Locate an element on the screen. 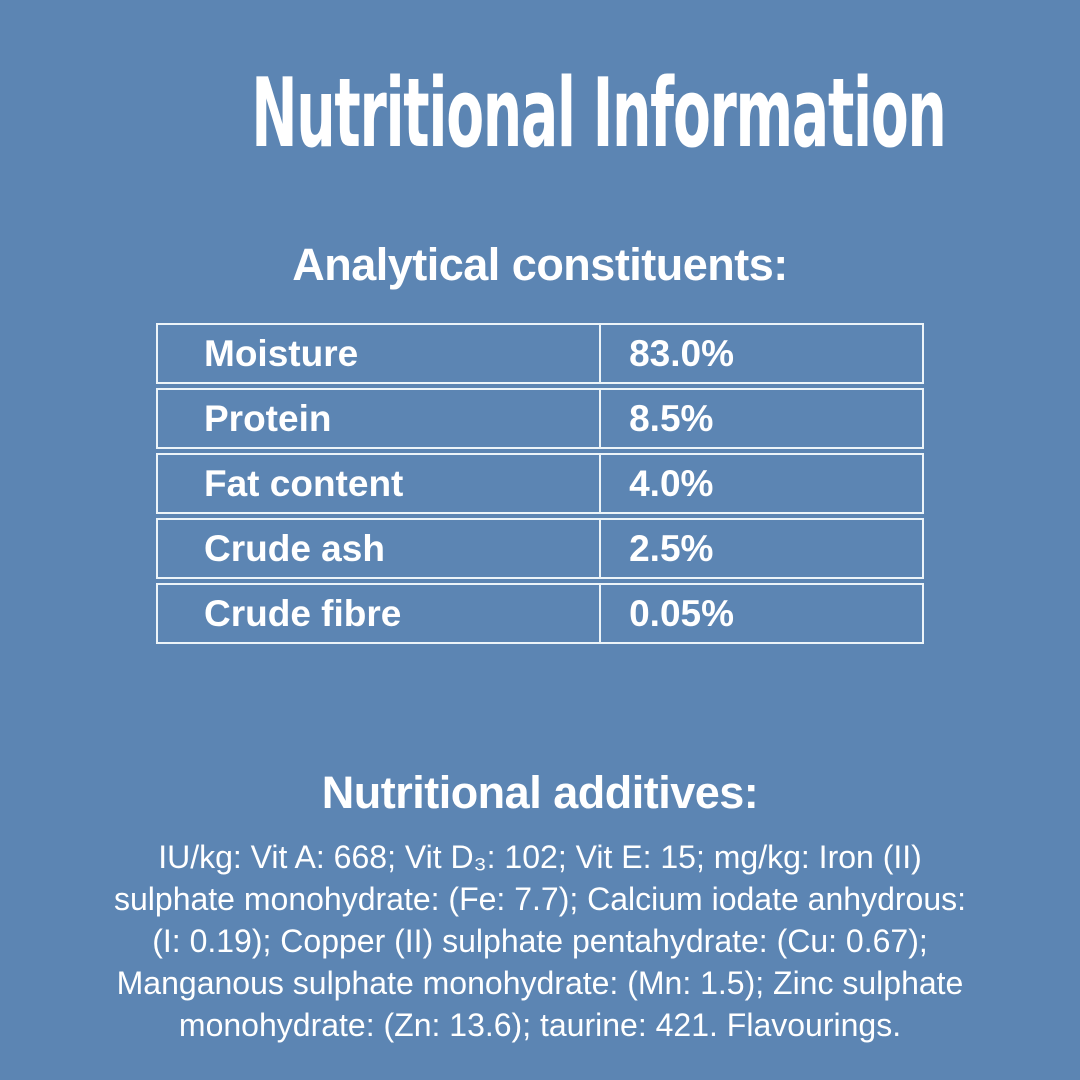 The width and height of the screenshot is (1080, 1080). nutritional-additives-heading: Nutritional additives: is located at coordinates (540, 792).